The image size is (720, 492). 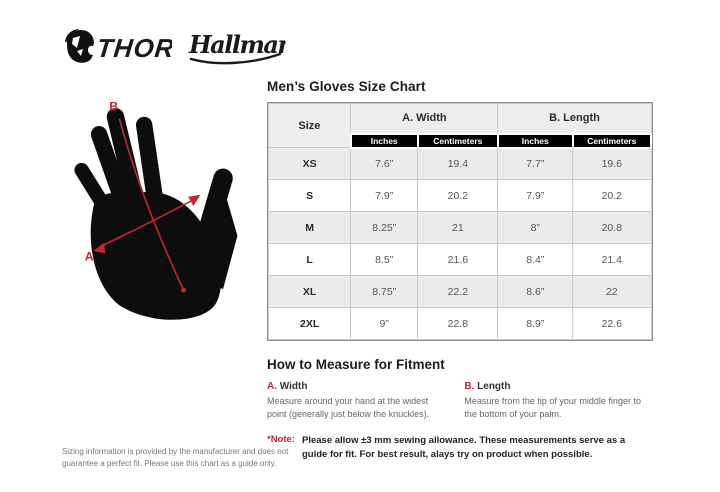 What do you see at coordinates (535, 323) in the screenshot?
I see `length-inches-cell: 8.9”` at bounding box center [535, 323].